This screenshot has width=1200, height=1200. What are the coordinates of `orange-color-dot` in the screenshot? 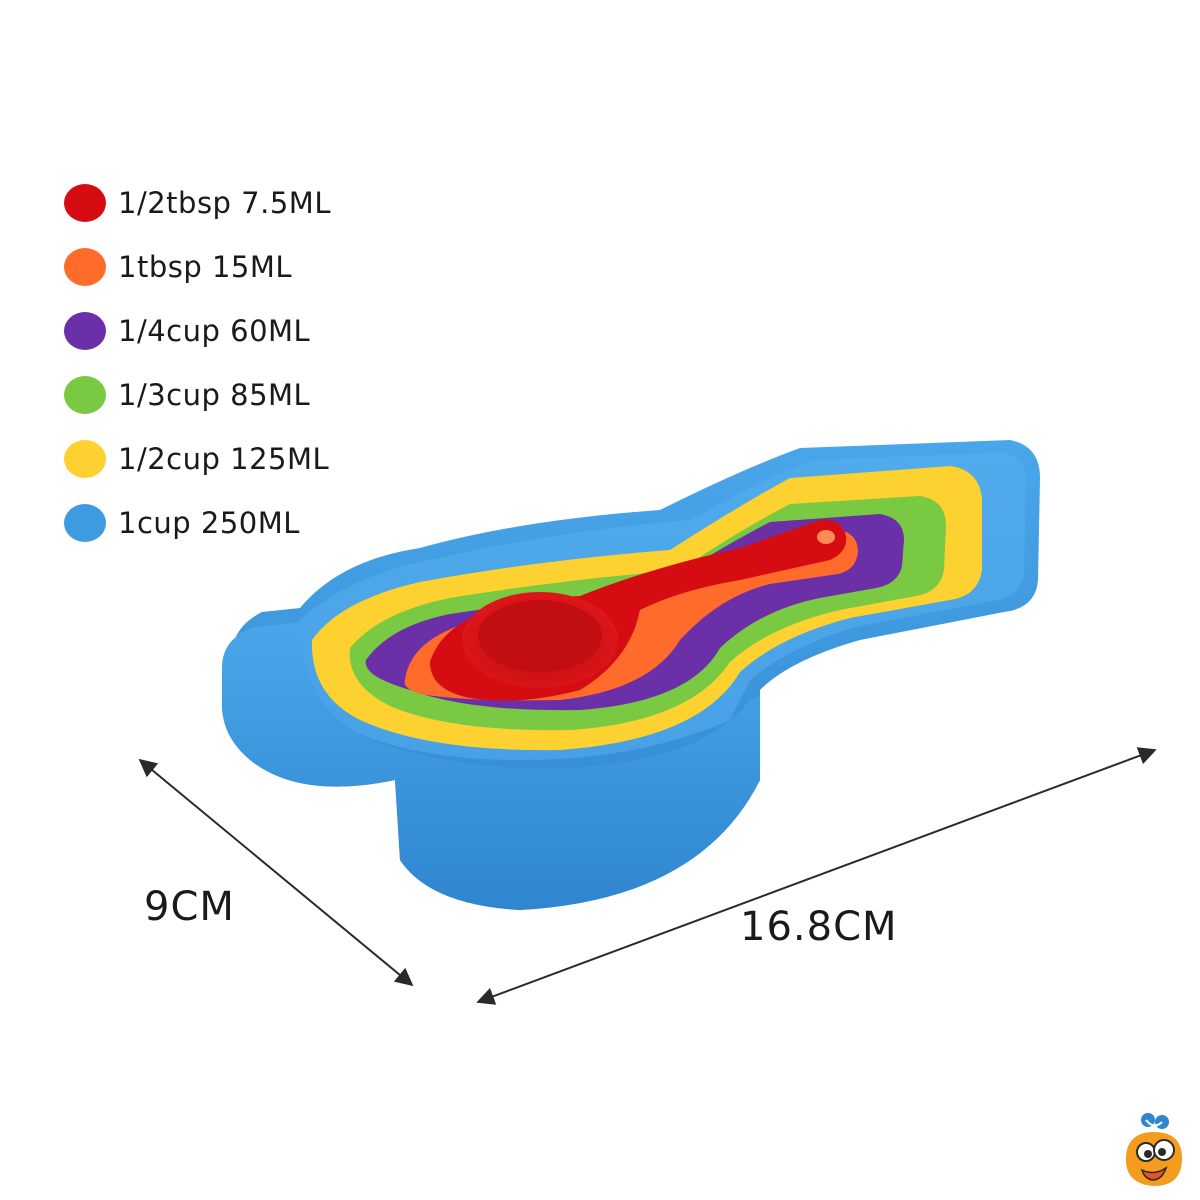 It's located at (85, 267).